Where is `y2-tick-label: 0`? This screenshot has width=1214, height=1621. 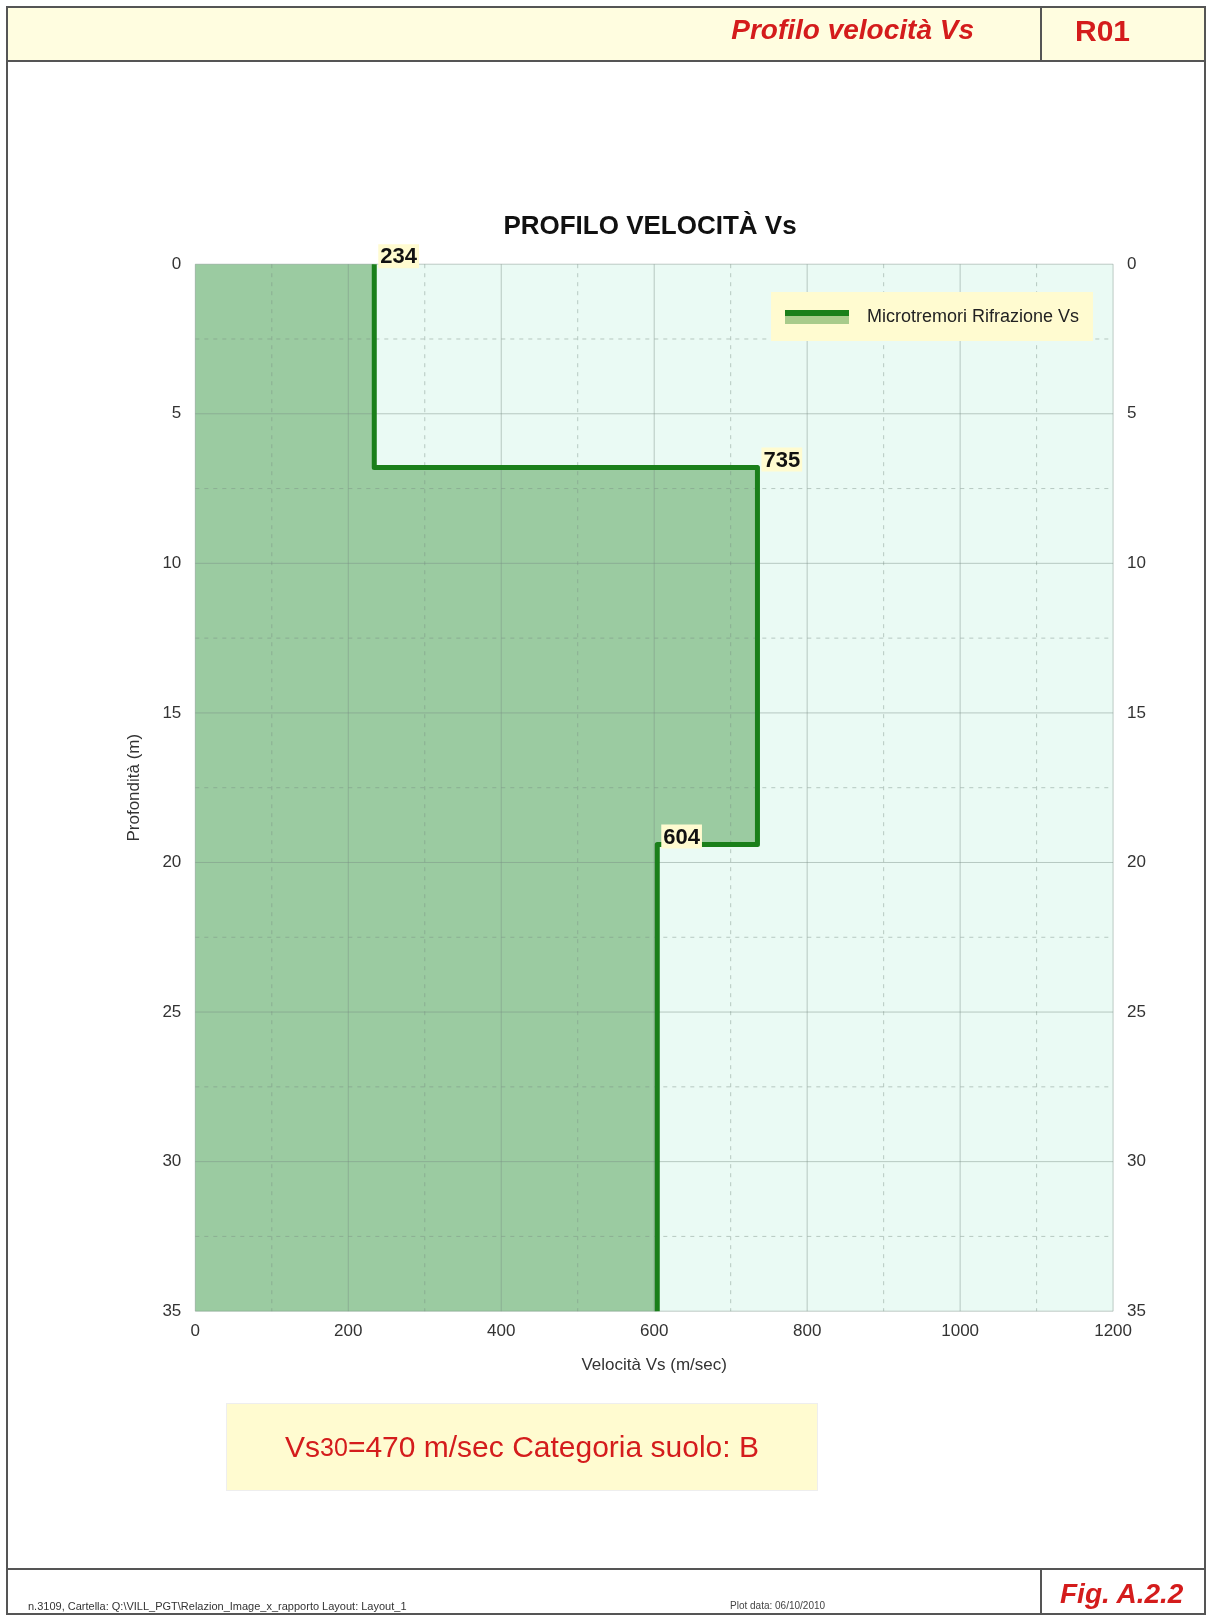
y2-tick-label: 0 is located at coordinates (1132, 263).